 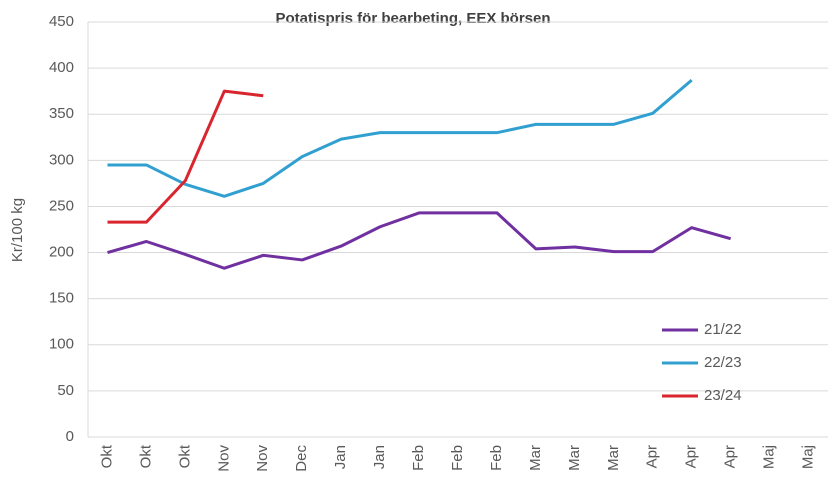 I want to click on y-tick-label: 150, so click(x=61, y=298).